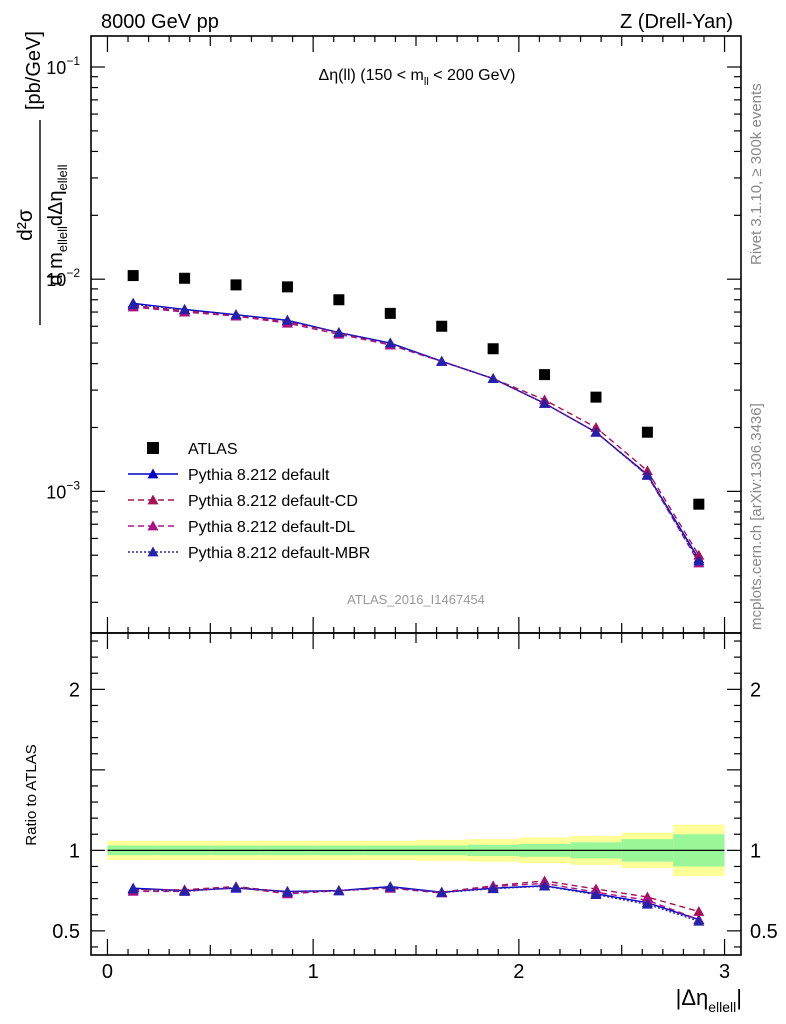 Image resolution: width=786 pixels, height=1024 pixels. I want to click on xlabel-b: |, so click(739, 997).